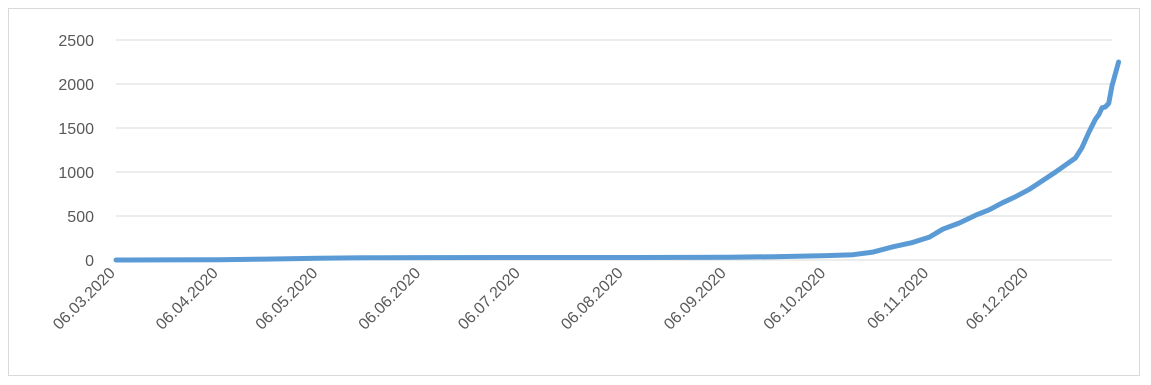  What do you see at coordinates (795, 299) in the screenshot?
I see `x-tick-label: 06.10.2020` at bounding box center [795, 299].